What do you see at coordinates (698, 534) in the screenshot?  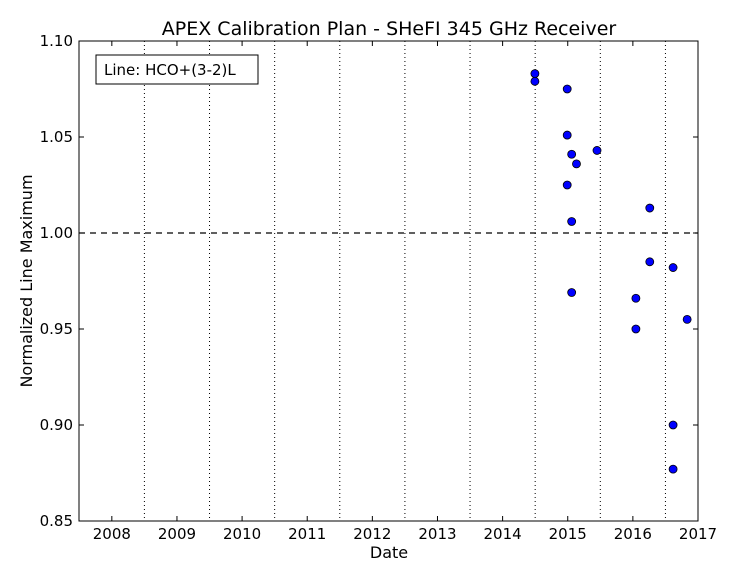 I see `x-tick-label: 2017` at bounding box center [698, 534].